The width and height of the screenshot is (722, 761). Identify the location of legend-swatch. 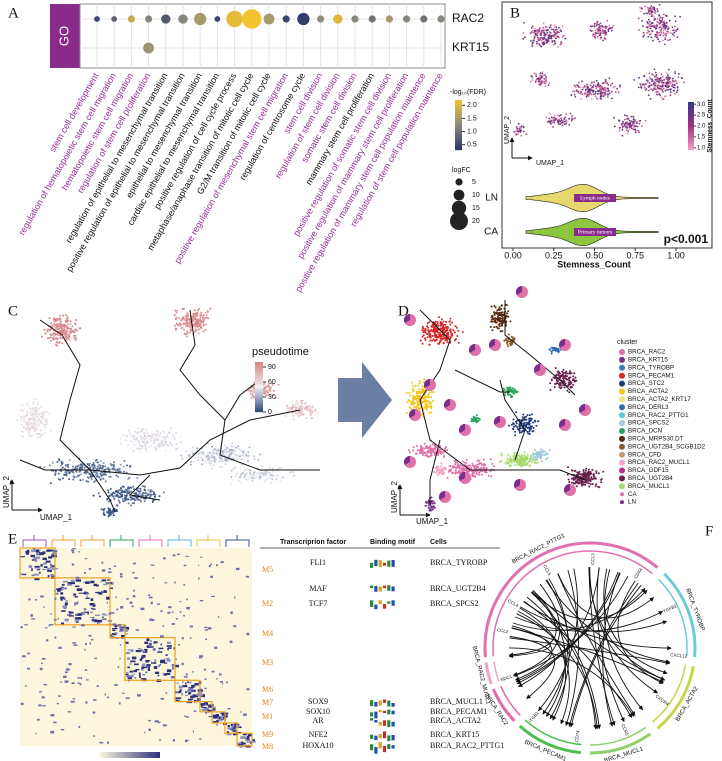
(622, 423).